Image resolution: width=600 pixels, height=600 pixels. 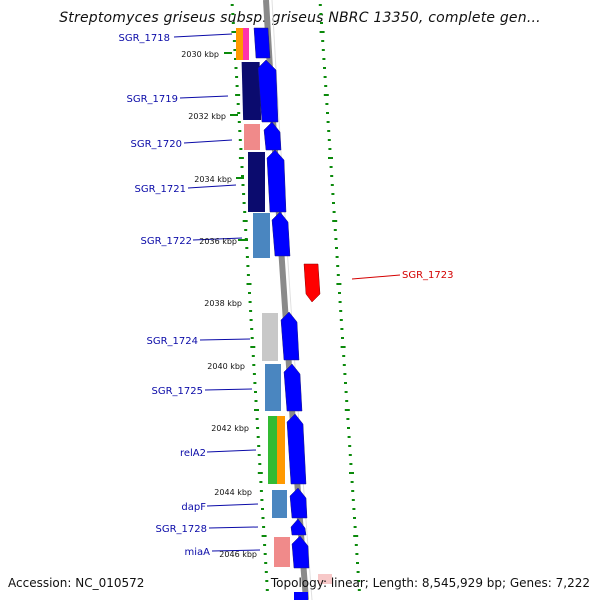 I want to click on annotation-block-sgr1721, so click(x=256, y=182).